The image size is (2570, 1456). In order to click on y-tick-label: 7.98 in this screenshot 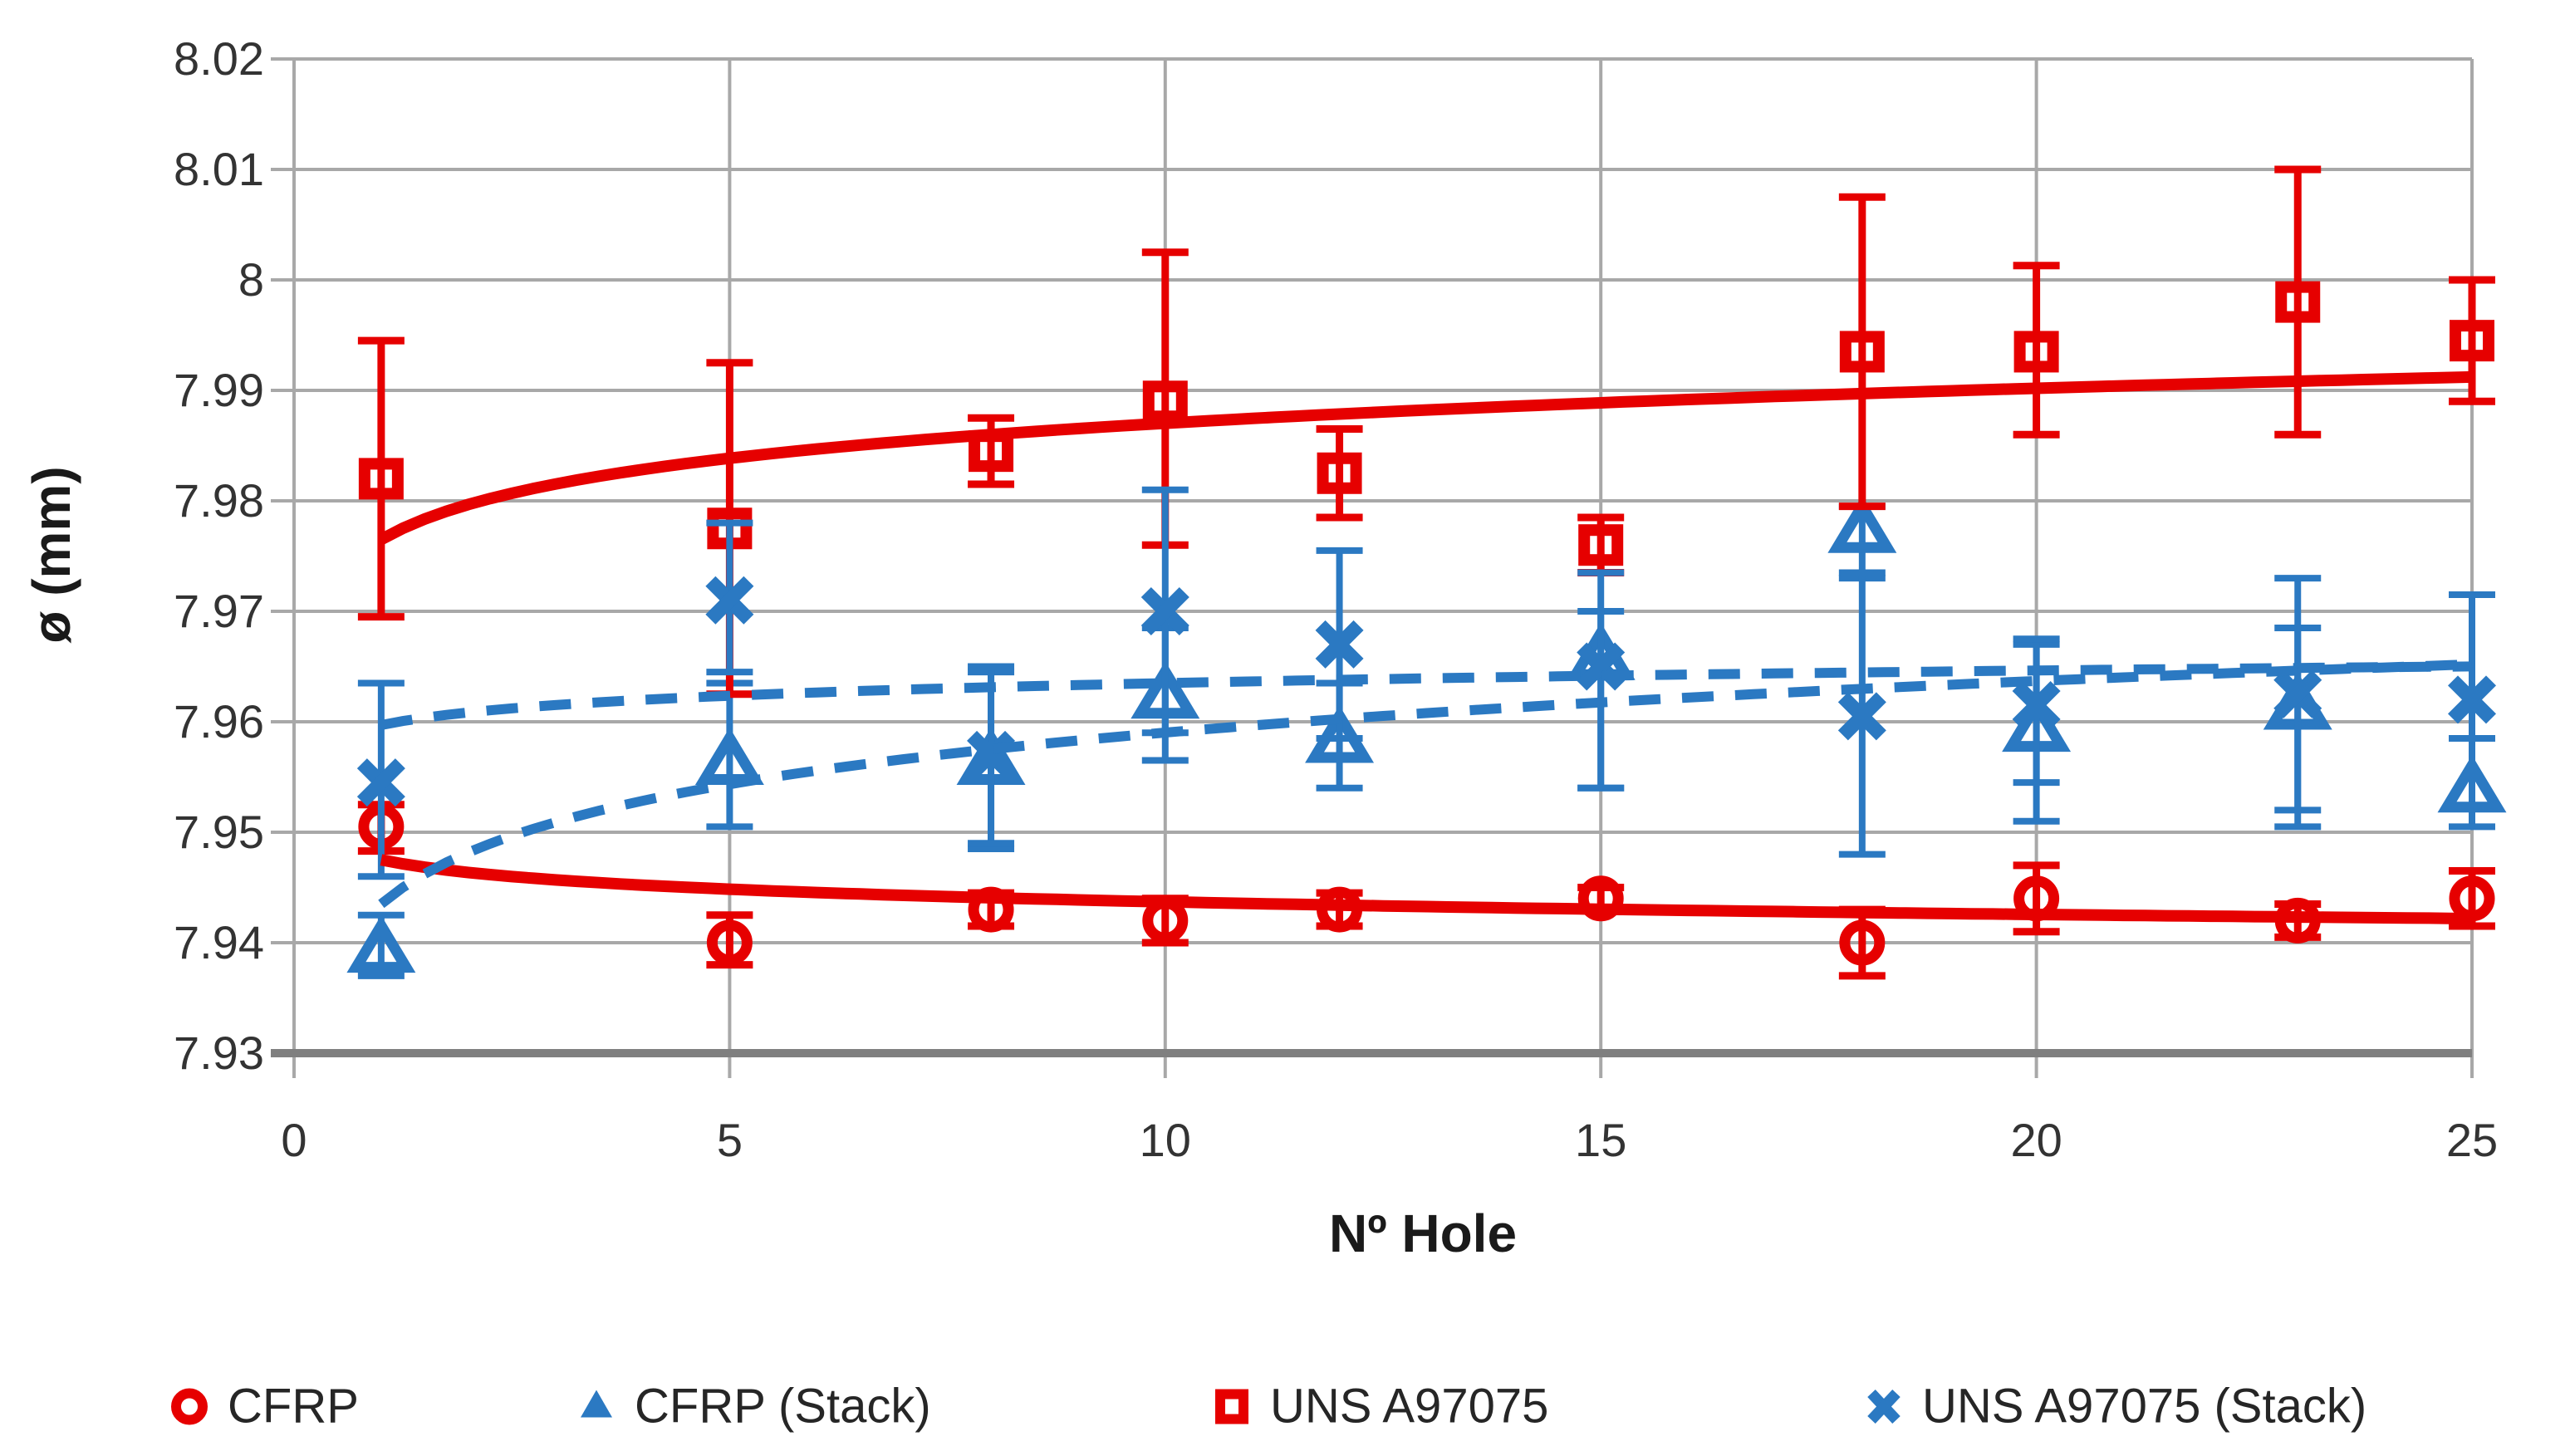, I will do `click(219, 500)`.